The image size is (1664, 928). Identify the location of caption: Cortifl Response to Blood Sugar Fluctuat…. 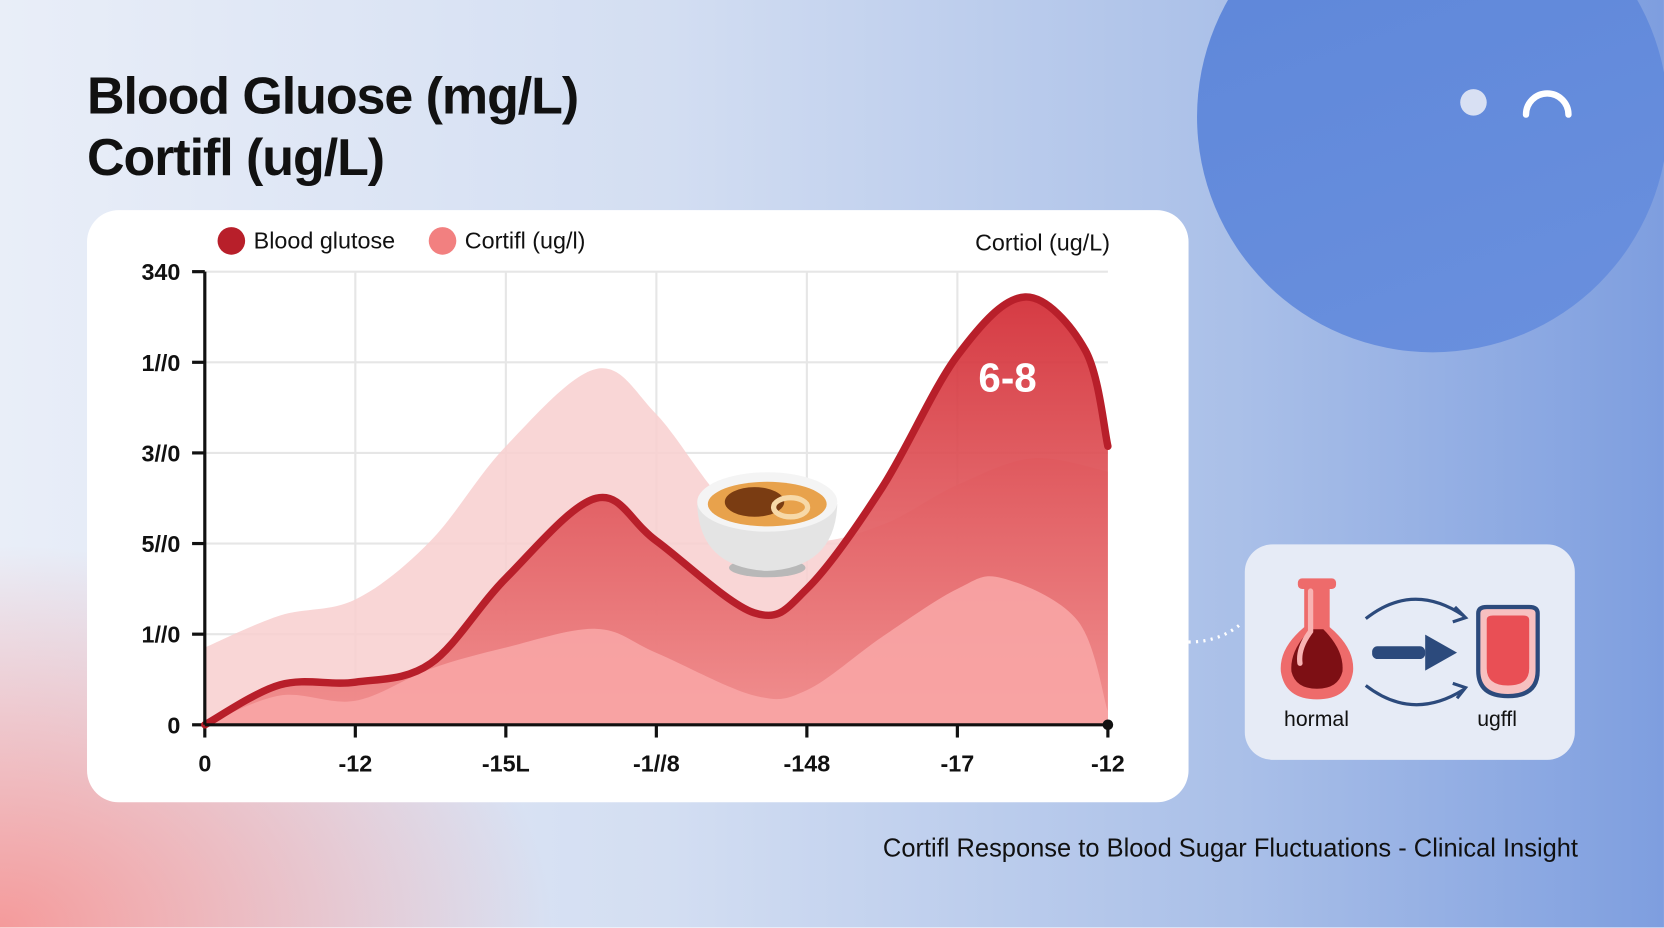
(1230, 848).